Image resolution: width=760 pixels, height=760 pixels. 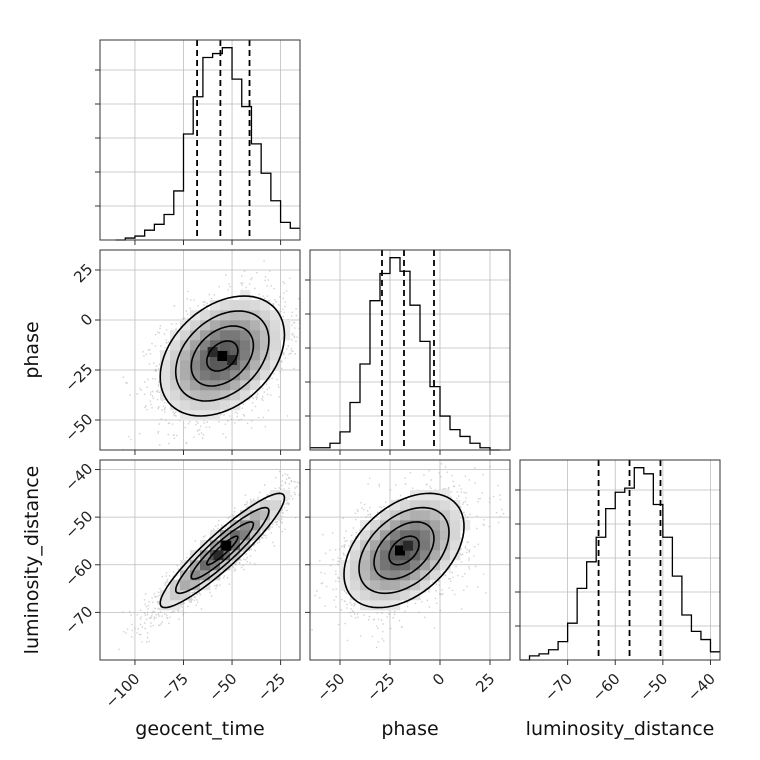 I want to click on y-tick-label: −60, so click(x=78, y=572).